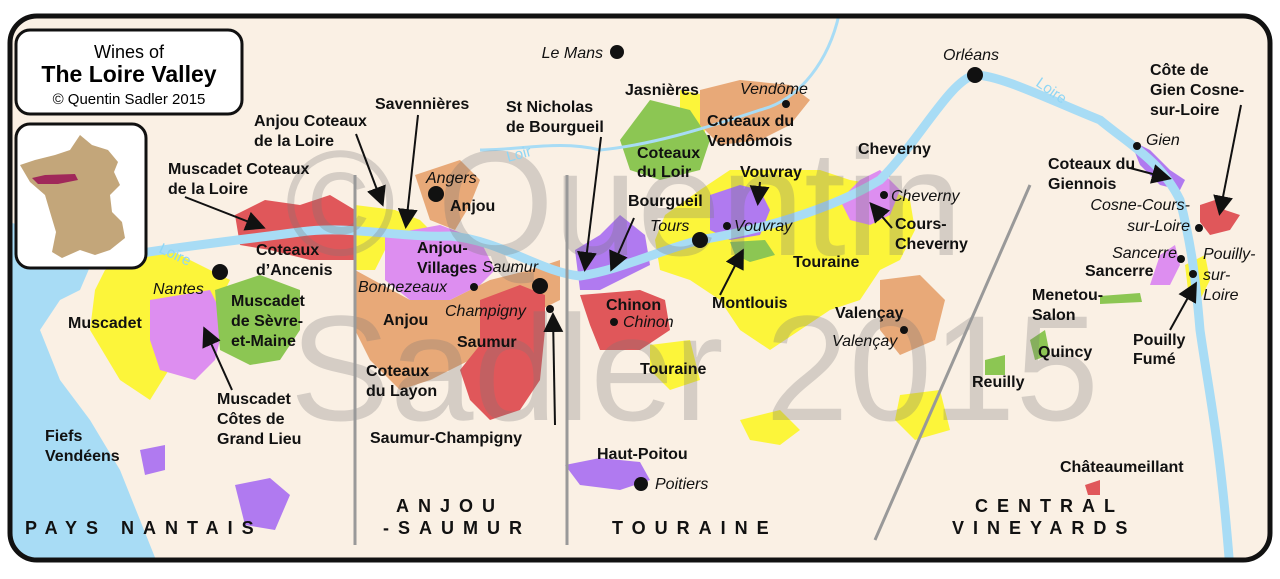 This screenshot has width=1280, height=579. I want to click on label-anjou-villages-2: Villages, so click(447, 268).